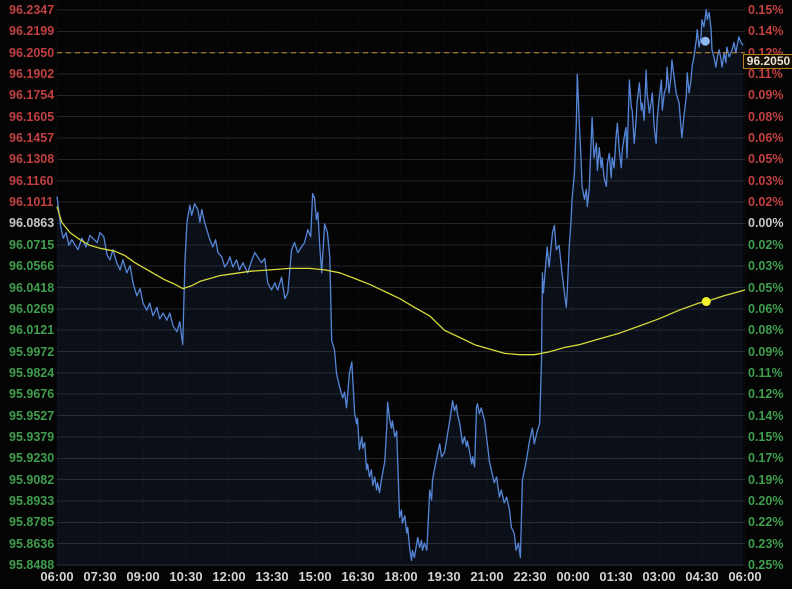 The height and width of the screenshot is (589, 792). I want to click on price-axis-label: 96.0121, so click(32, 330).